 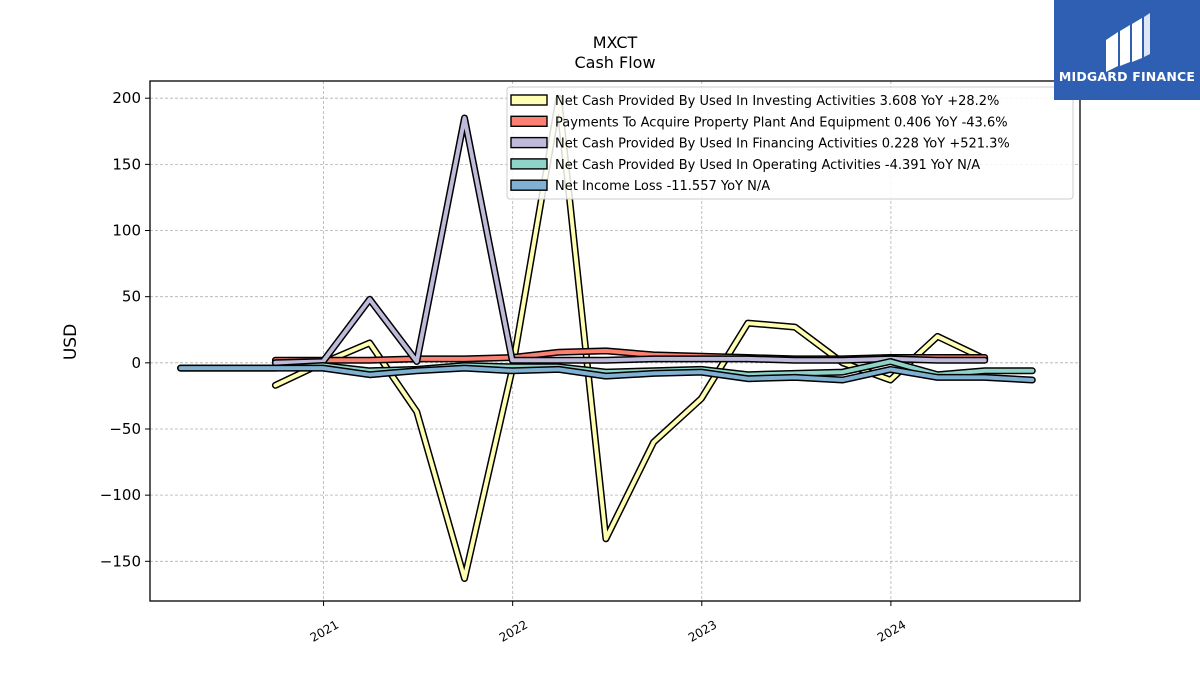 I want to click on chart-subtitle: Cash Flow, so click(x=614, y=62).